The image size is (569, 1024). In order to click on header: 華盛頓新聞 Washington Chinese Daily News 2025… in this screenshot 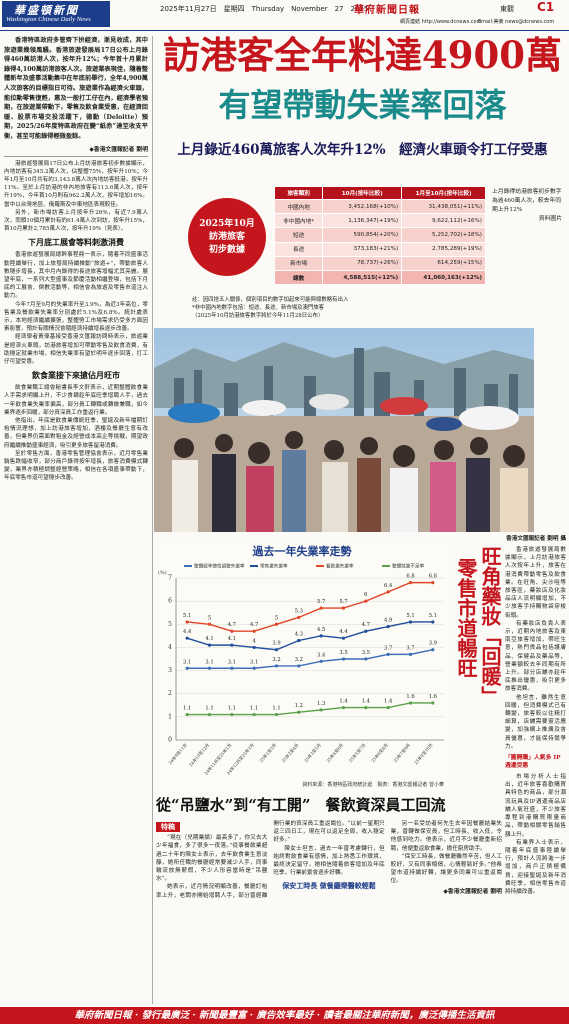, I will do `click(284, 15)`.